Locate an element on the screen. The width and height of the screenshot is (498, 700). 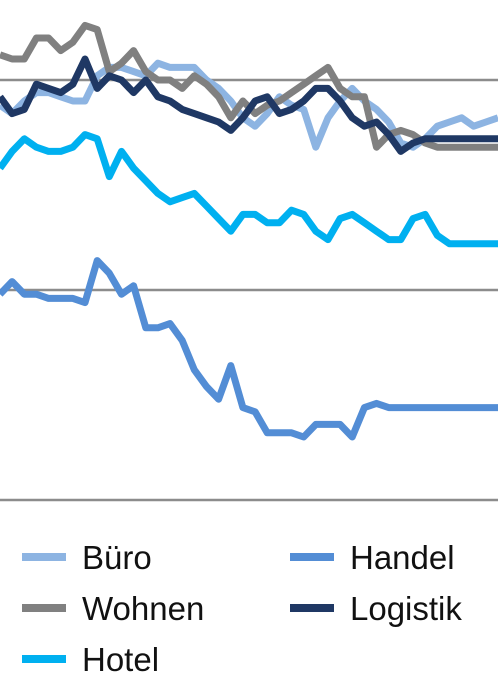
legend-item-logistik: Logistik is located at coordinates (376, 608).